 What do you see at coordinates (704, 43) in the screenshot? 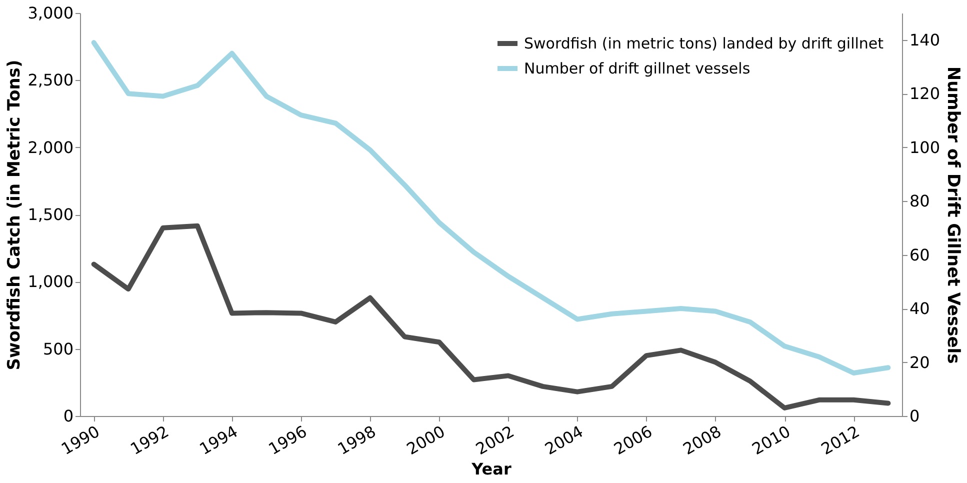
I see `legend-label: Swordfish (in metric tons) landed by drift gillnet` at bounding box center [704, 43].